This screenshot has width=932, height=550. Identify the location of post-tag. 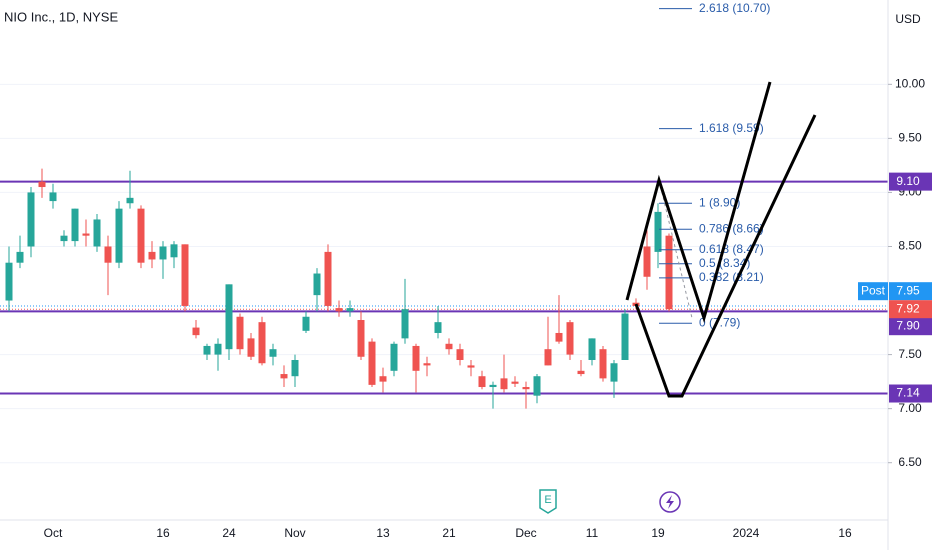
(873, 291).